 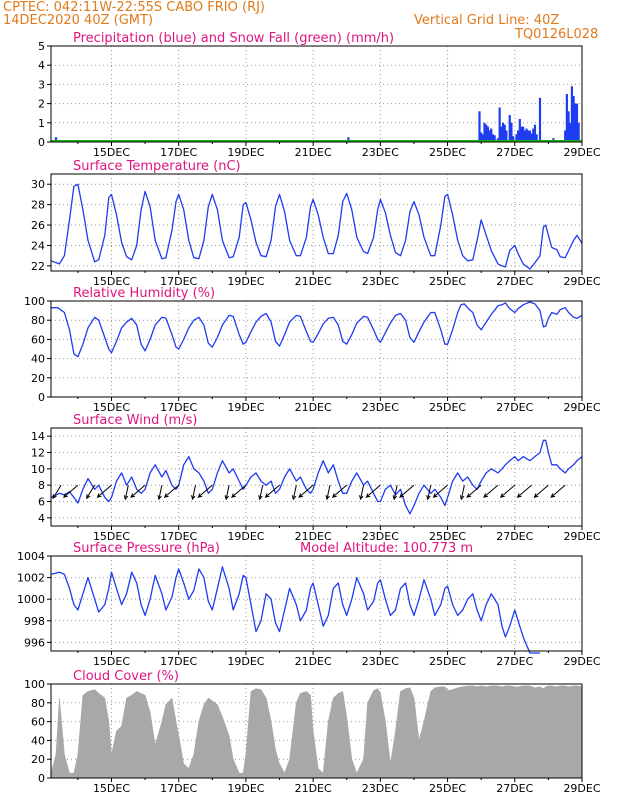 What do you see at coordinates (38, 378) in the screenshot?
I see `y-tick-label: 20` at bounding box center [38, 378].